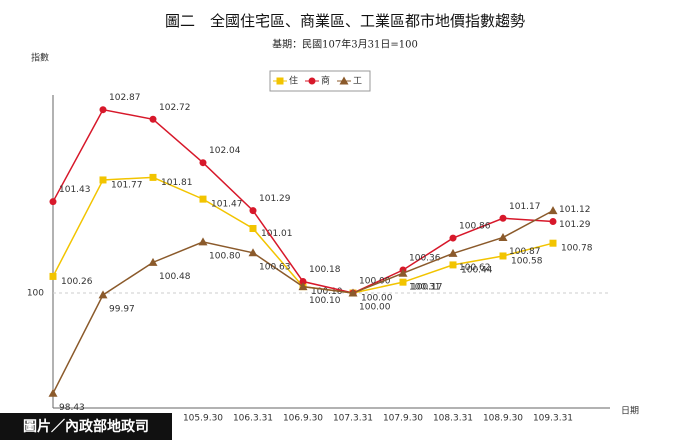  What do you see at coordinates (253, 419) in the screenshot?
I see `x-tick-label: 106.3.31` at bounding box center [253, 419].